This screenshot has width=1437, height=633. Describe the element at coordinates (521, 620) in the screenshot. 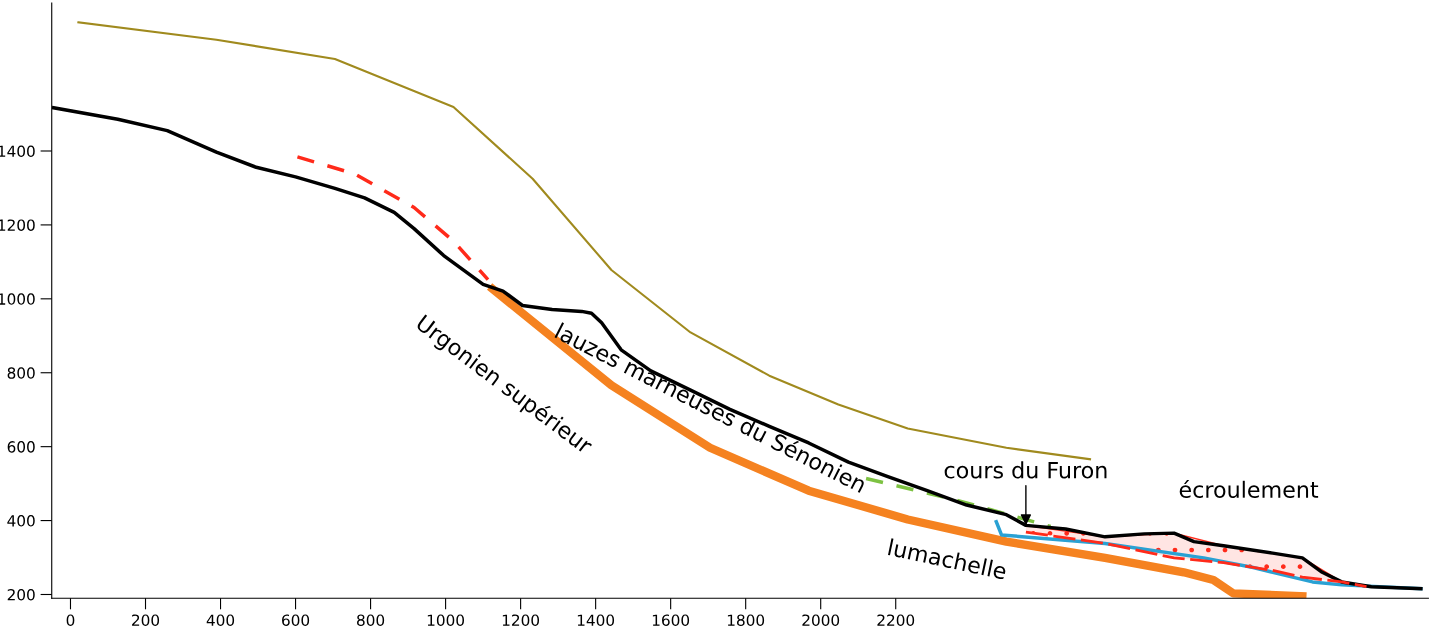

I see `x-tick-label: 1200` at that location.